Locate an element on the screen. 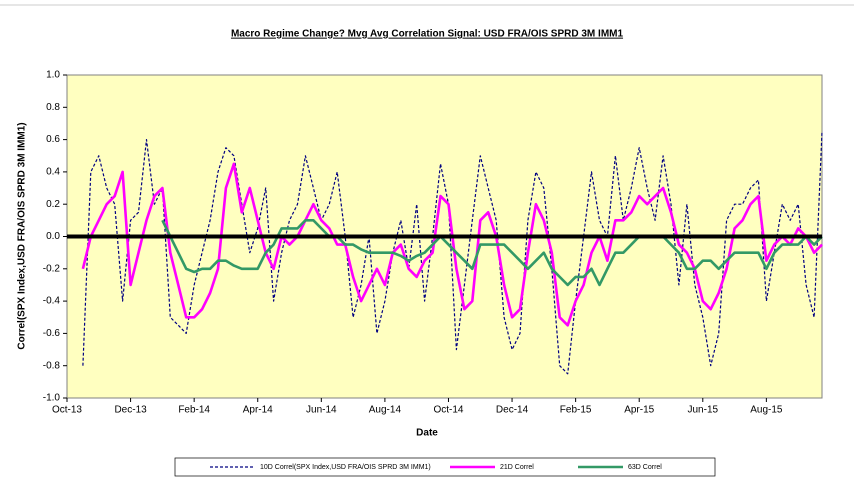  legend-label: 21D Correl is located at coordinates (517, 467).